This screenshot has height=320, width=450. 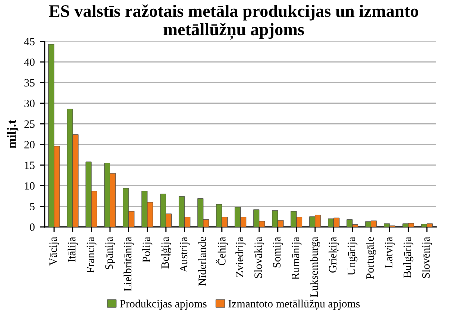 What do you see at coordinates (297, 258) in the screenshot?
I see `x-tick-label: Rumānija` at bounding box center [297, 258].